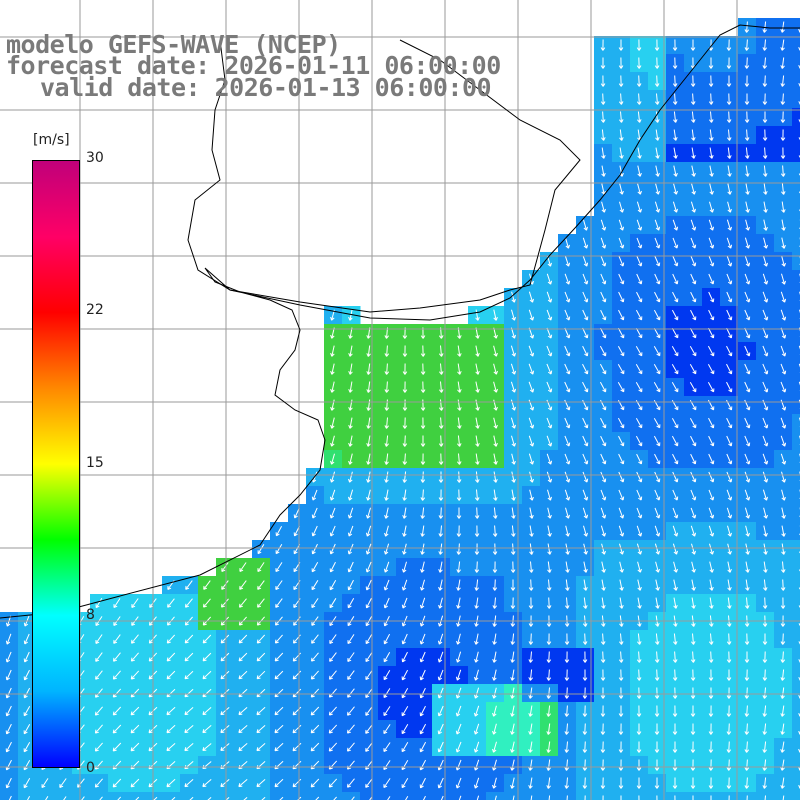  What do you see at coordinates (173, 44) in the screenshot?
I see `model-title: modelo GEFS-WAVE (NCEP)` at bounding box center [173, 44].